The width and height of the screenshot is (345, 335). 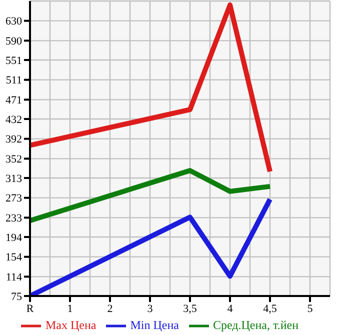 What do you see at coordinates (14, 60) in the screenshot?
I see `y-tick-label: 551` at bounding box center [14, 60].